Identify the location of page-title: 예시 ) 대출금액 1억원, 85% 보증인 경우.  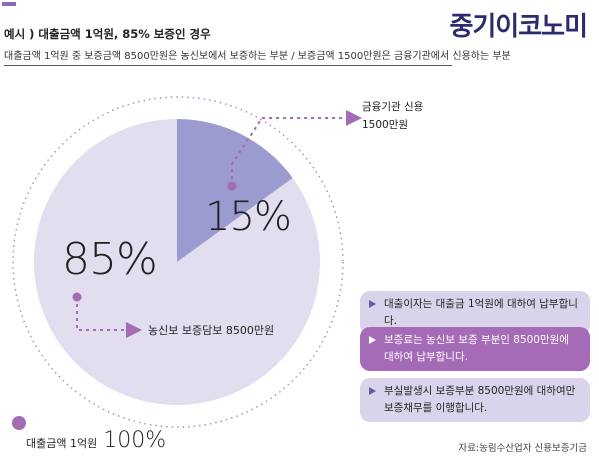
(107, 34).